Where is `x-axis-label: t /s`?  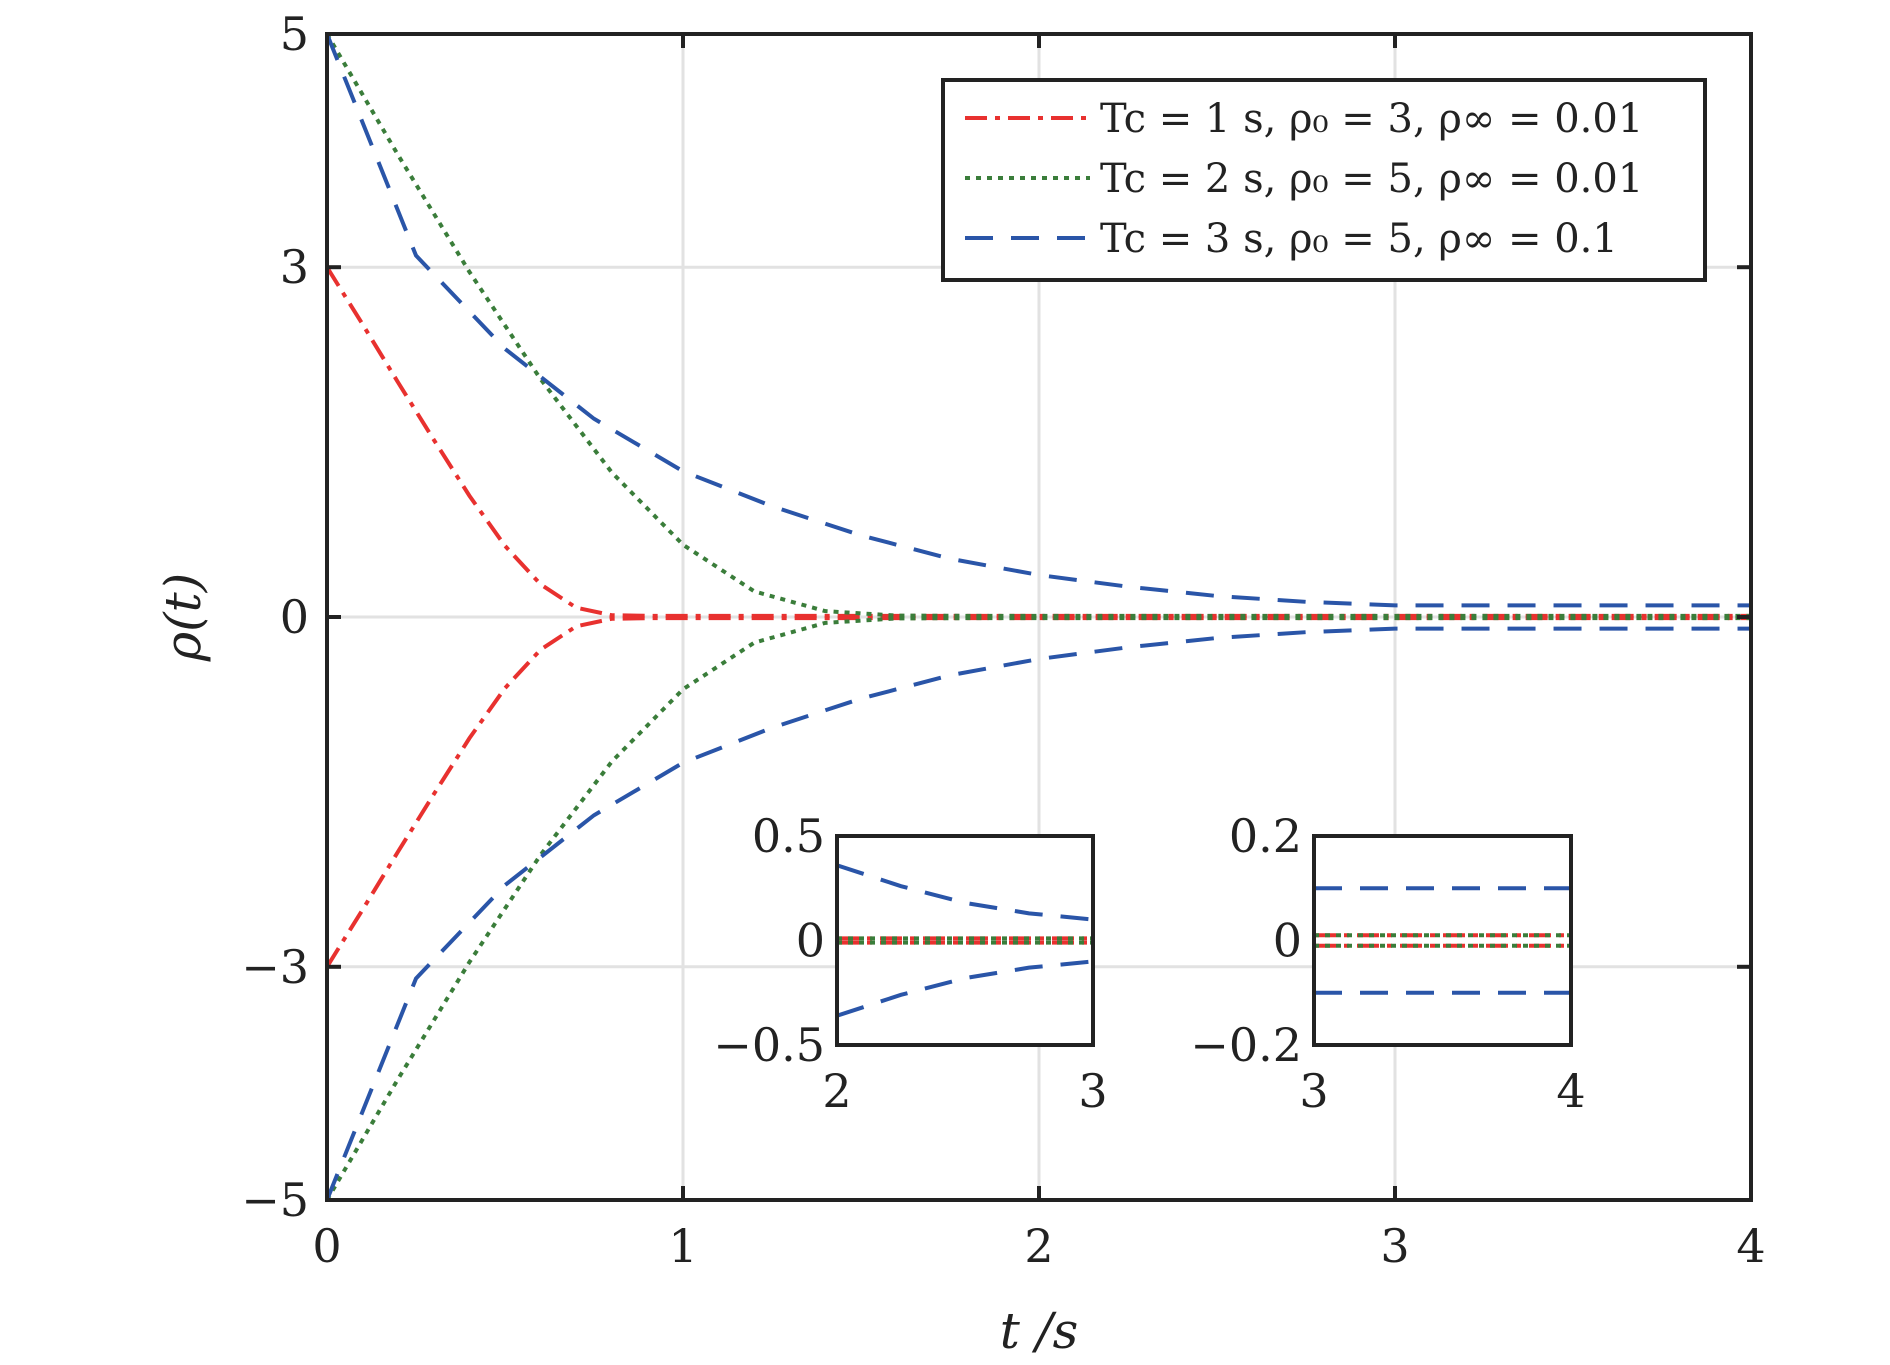 x-axis-label: t /s is located at coordinates (1039, 1331).